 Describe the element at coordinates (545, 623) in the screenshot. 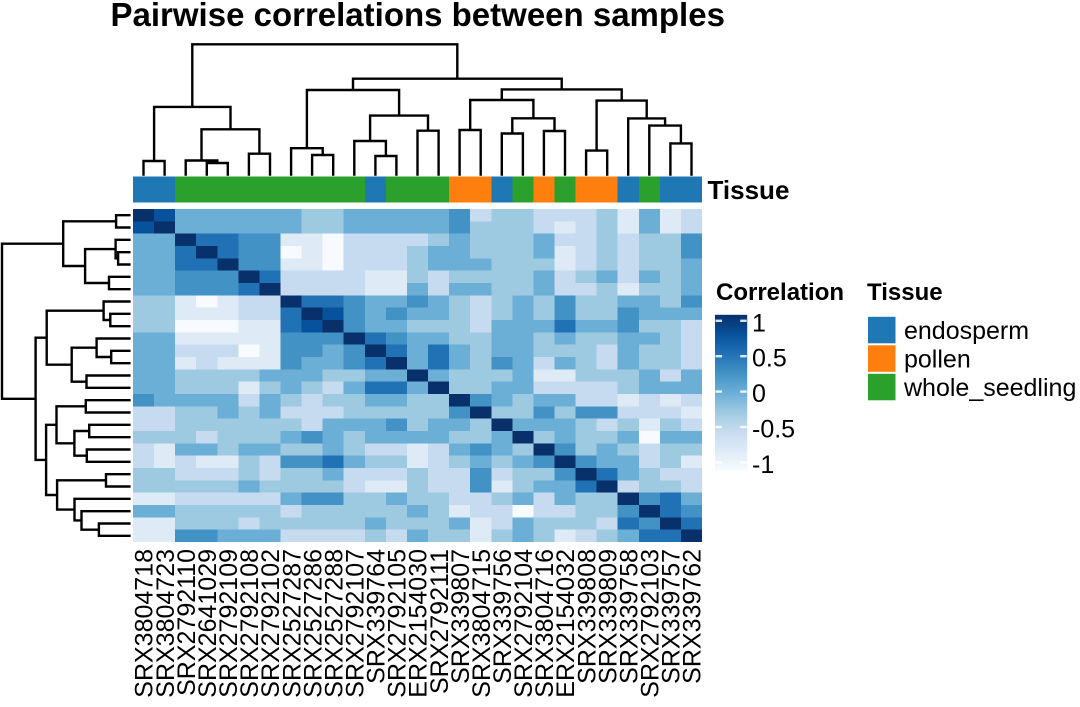

I see `svg-text: SRX3804716` at that location.